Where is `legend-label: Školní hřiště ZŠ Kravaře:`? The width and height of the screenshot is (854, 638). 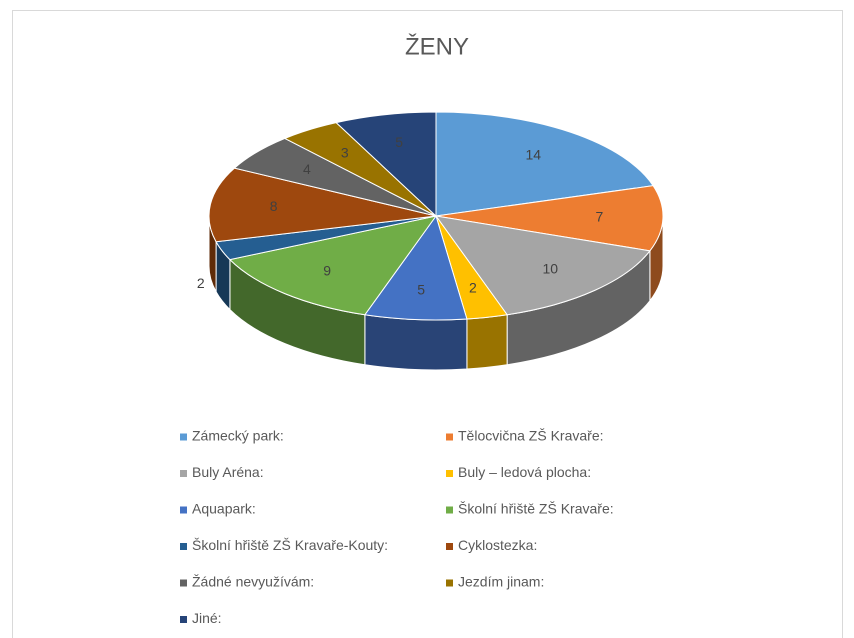 legend-label: Školní hřiště ZŠ Kravaře: is located at coordinates (536, 509).